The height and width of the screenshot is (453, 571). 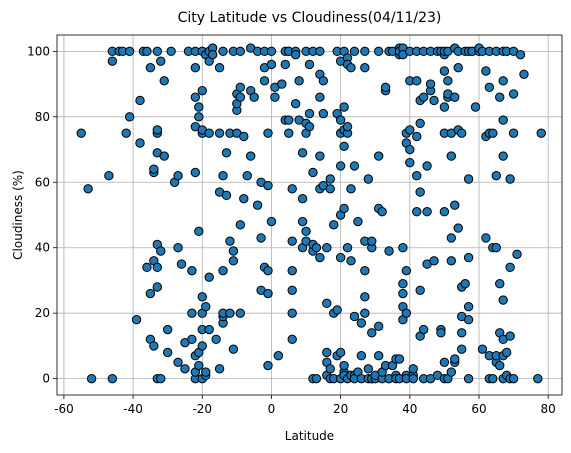 What do you see at coordinates (548, 409) in the screenshot?
I see `x-tick-label: 80` at bounding box center [548, 409].